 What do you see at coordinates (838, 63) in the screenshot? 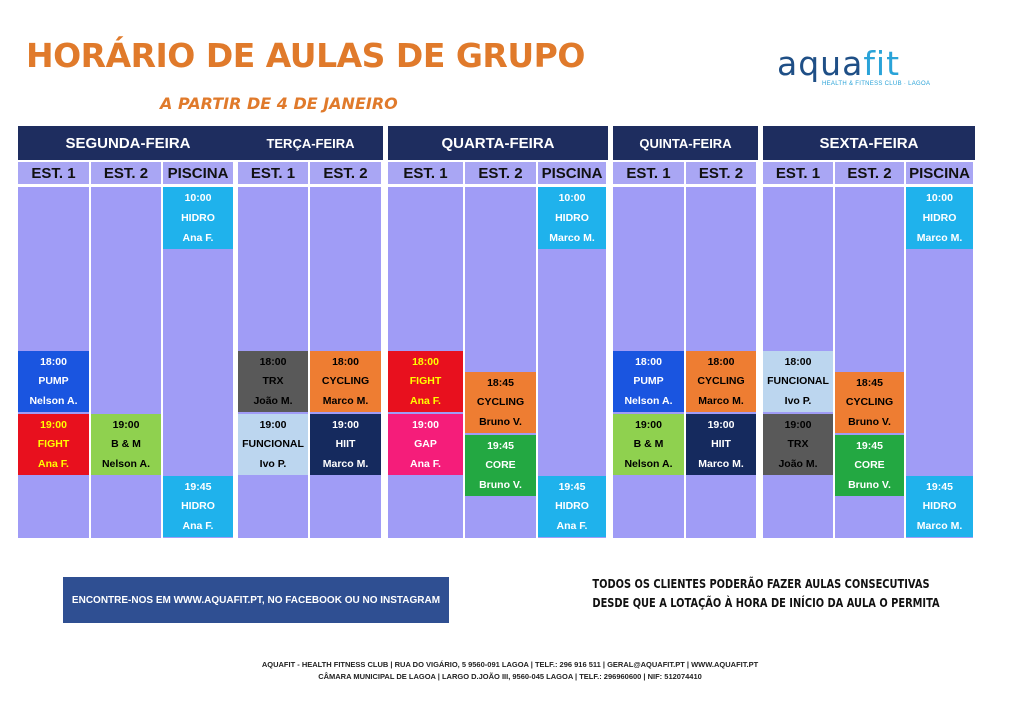
I see `logo-wordmark: aquafit` at bounding box center [838, 63].